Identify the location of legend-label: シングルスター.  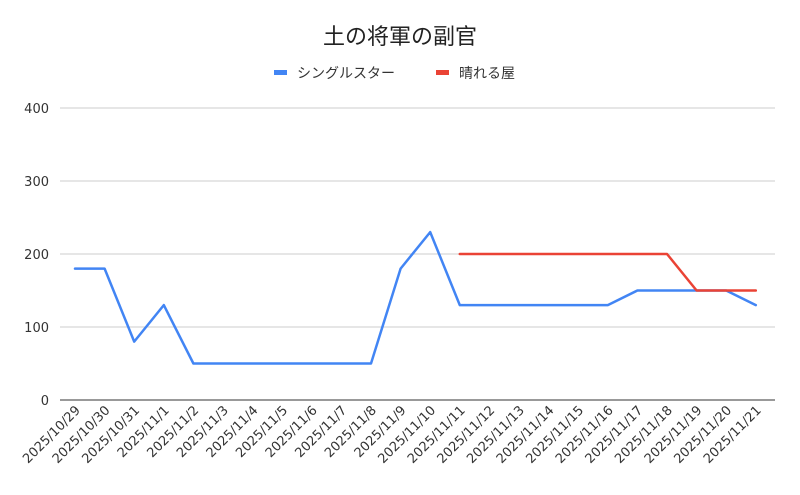
(346, 74).